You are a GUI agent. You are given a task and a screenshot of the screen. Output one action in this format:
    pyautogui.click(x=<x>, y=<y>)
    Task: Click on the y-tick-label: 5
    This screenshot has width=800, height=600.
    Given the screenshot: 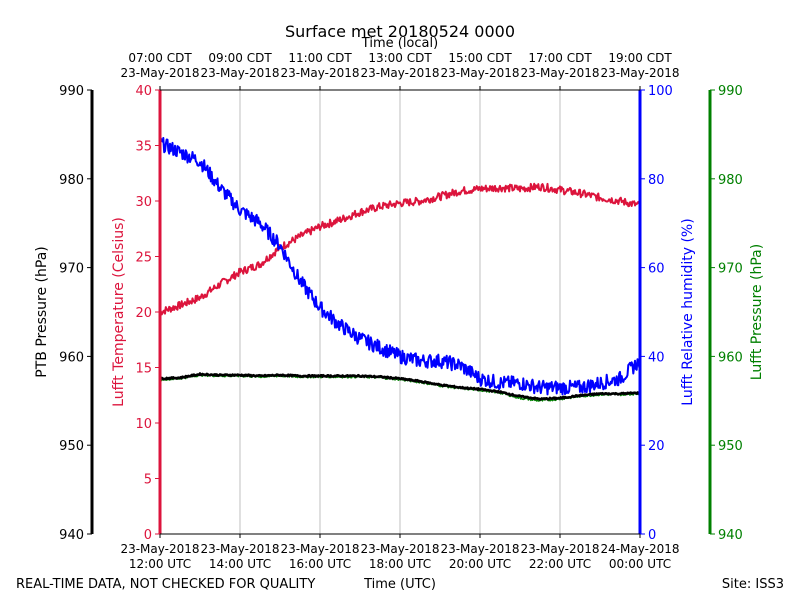 What is the action you would take?
    pyautogui.click(x=148, y=480)
    